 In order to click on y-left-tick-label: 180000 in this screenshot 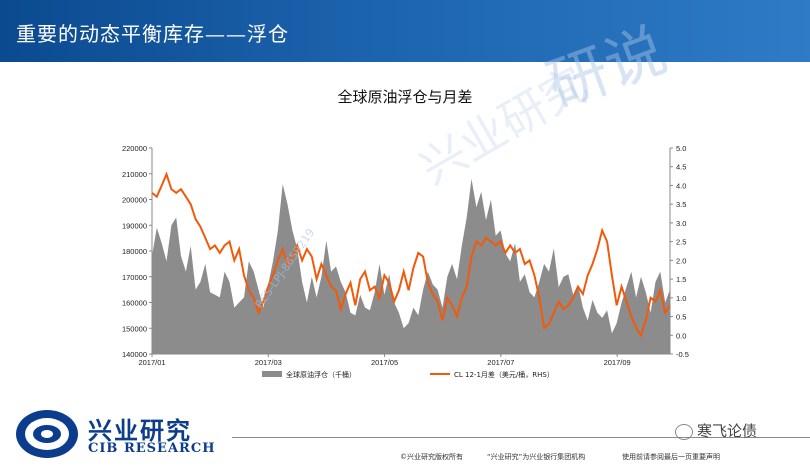, I will do `click(134, 251)`.